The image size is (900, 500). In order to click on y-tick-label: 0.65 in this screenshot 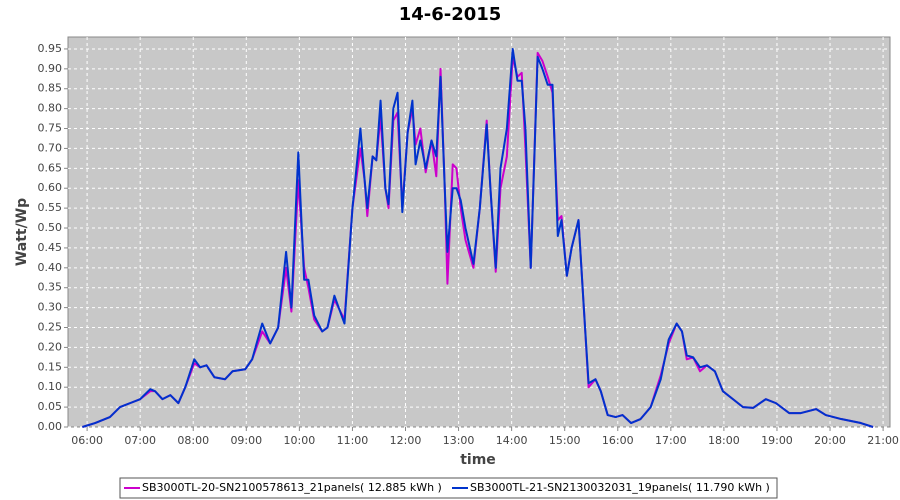, I will do `click(50, 167)`.